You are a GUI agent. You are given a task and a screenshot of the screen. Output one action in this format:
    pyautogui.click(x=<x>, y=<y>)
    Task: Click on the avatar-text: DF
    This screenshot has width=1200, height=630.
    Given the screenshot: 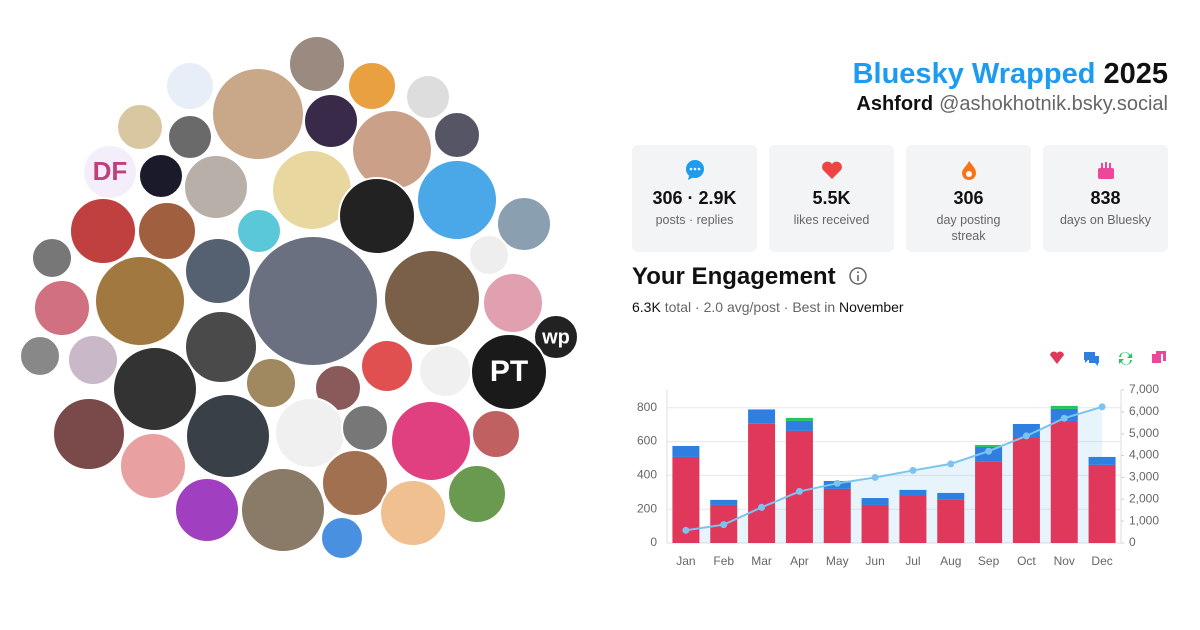 What is the action you would take?
    pyautogui.click(x=110, y=171)
    